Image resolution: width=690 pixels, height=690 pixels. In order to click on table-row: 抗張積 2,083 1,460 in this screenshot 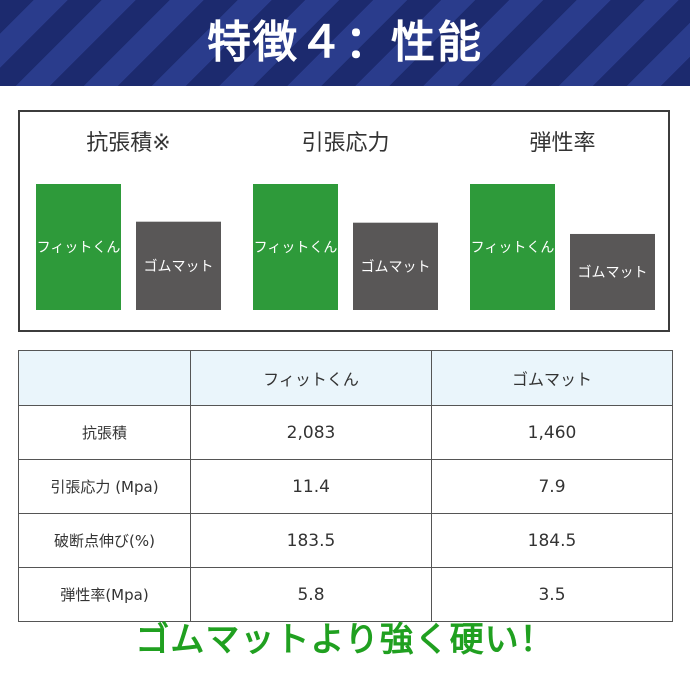, I will do `click(345, 432)`.